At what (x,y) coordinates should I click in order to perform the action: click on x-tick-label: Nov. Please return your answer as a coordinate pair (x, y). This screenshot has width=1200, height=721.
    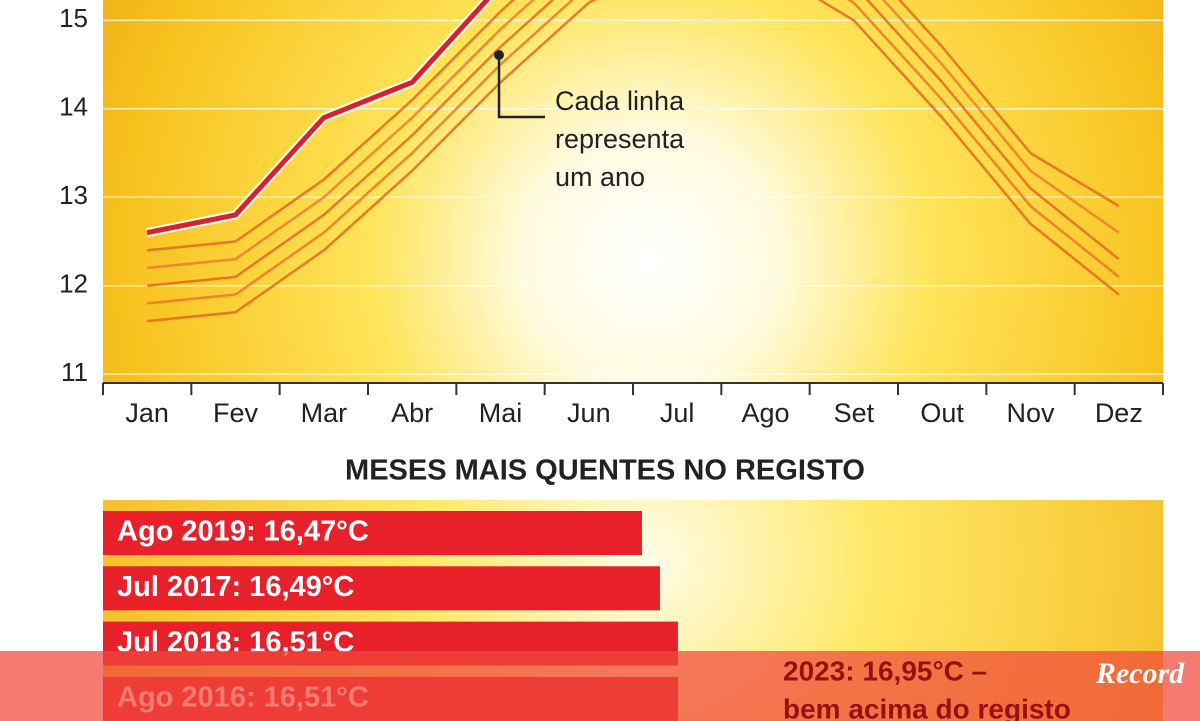
    Looking at the image, I should click on (1030, 413).